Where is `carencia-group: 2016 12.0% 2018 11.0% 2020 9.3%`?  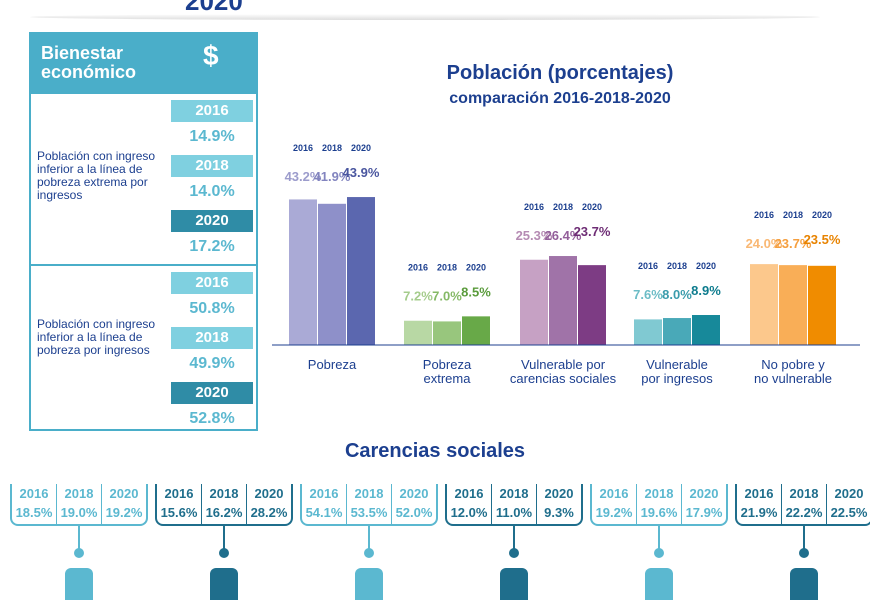
carencia-group: 2016 12.0% 2018 11.0% 2020 9.3% is located at coordinates (514, 505).